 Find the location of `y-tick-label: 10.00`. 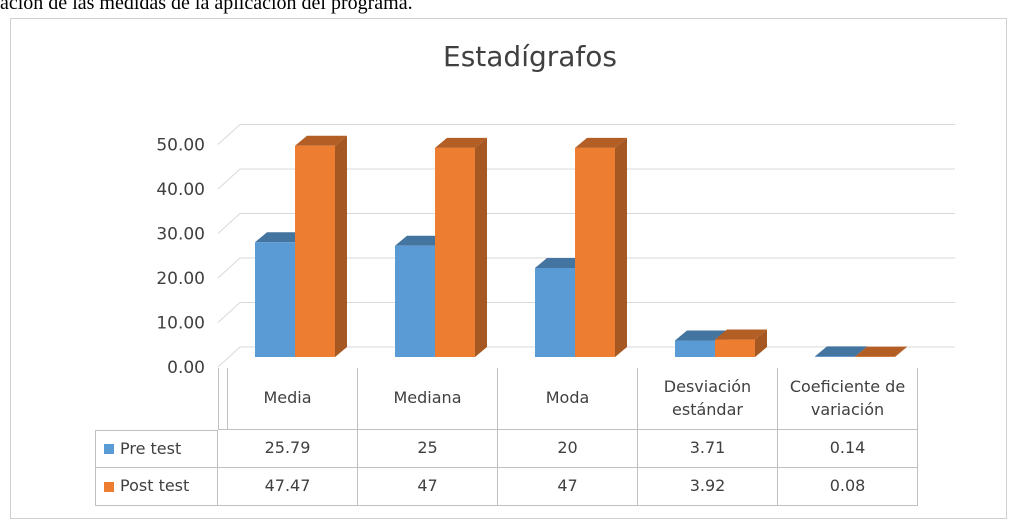

y-tick-label: 10.00 is located at coordinates (180, 324).